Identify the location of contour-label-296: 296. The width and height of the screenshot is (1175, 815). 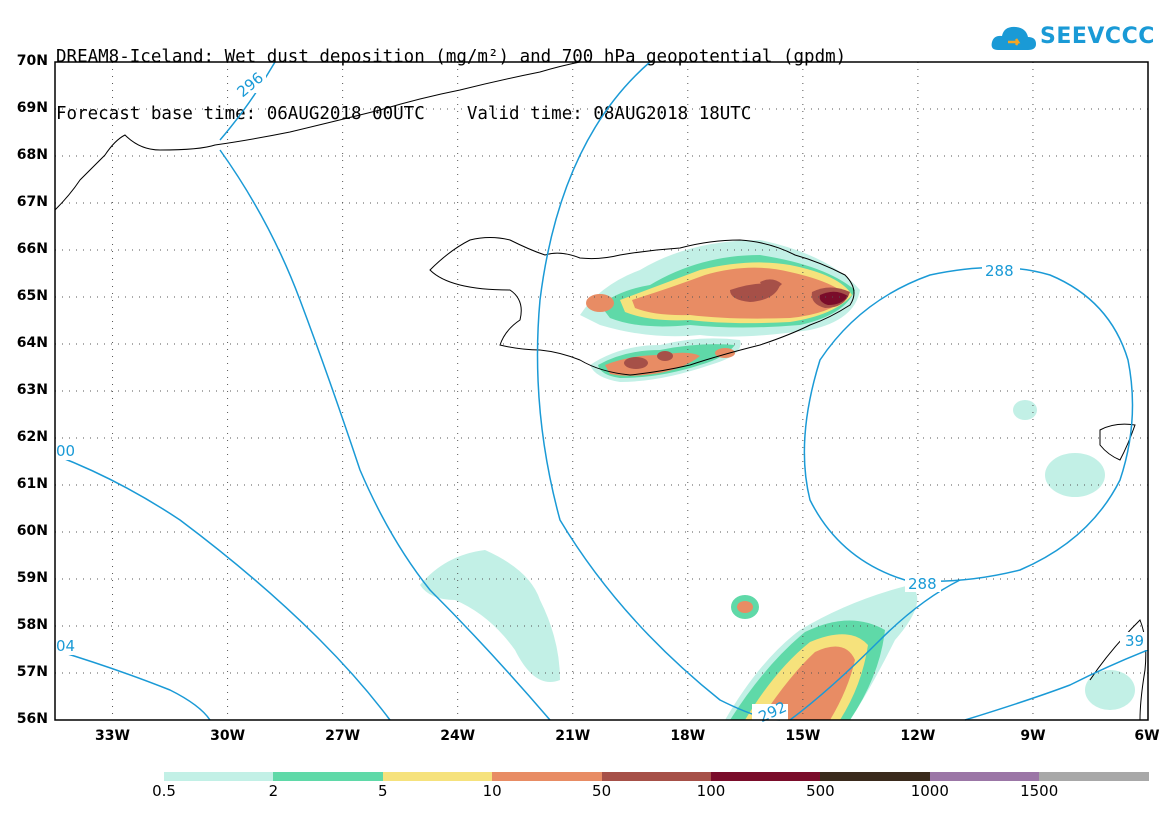
(250, 85).